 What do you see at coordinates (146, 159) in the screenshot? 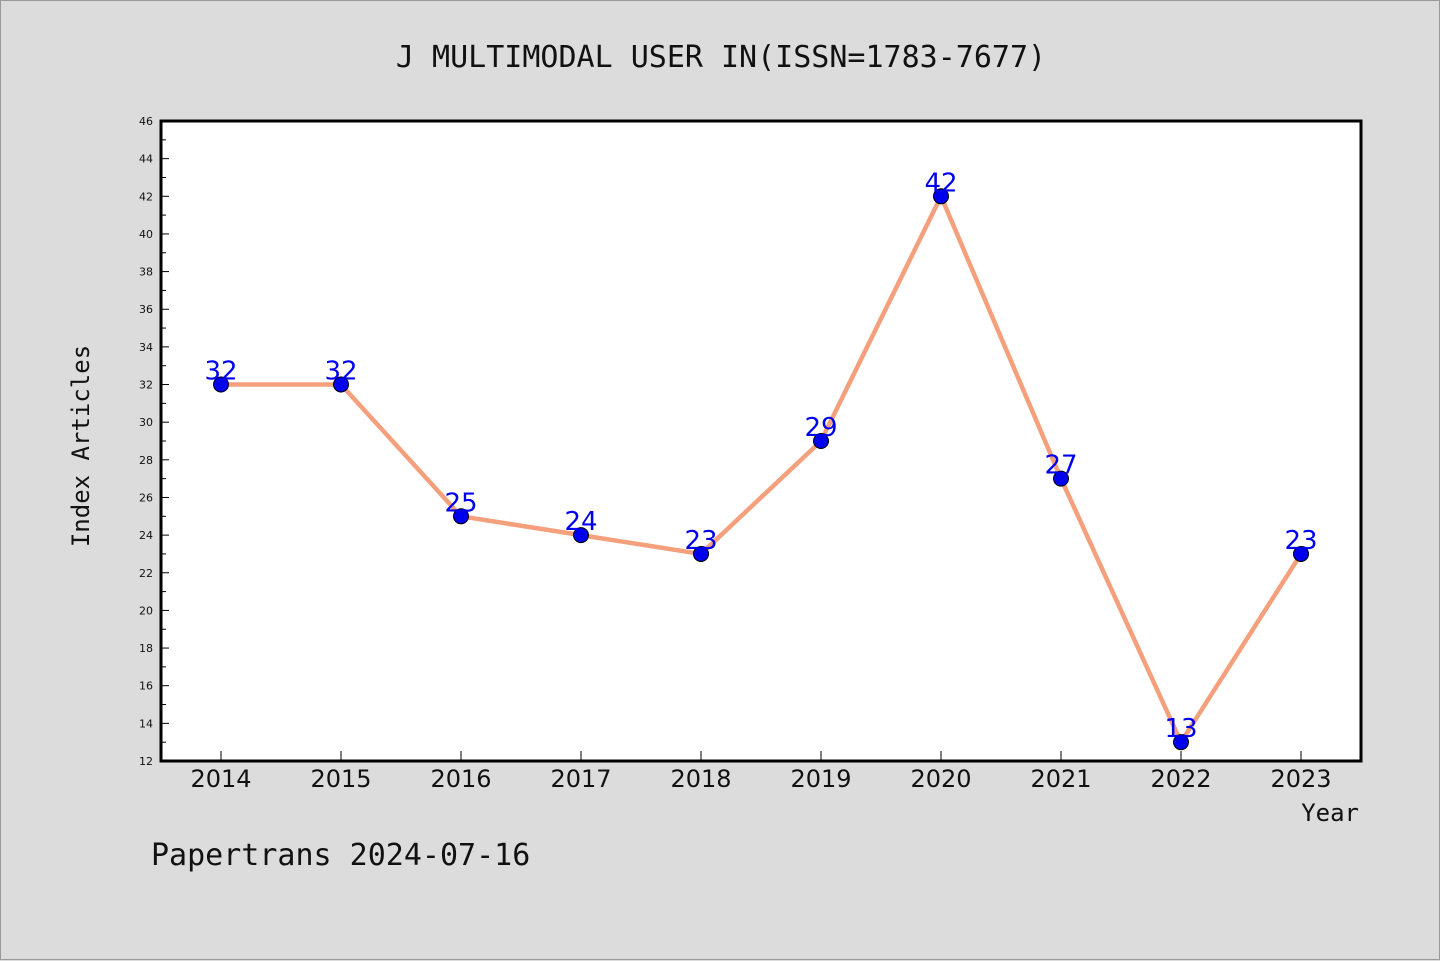
I see `y-tick-label: 44` at bounding box center [146, 159].